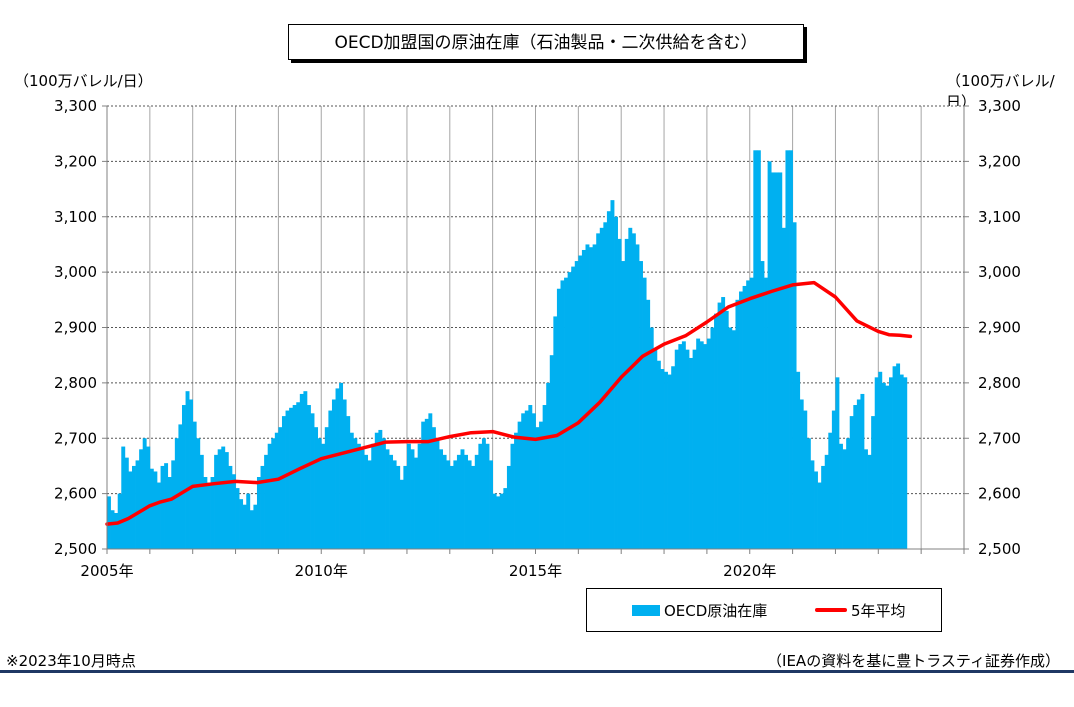  Describe the element at coordinates (83, 81) in the screenshot. I see `left-axis-unit: （100万バレル/日）` at that location.